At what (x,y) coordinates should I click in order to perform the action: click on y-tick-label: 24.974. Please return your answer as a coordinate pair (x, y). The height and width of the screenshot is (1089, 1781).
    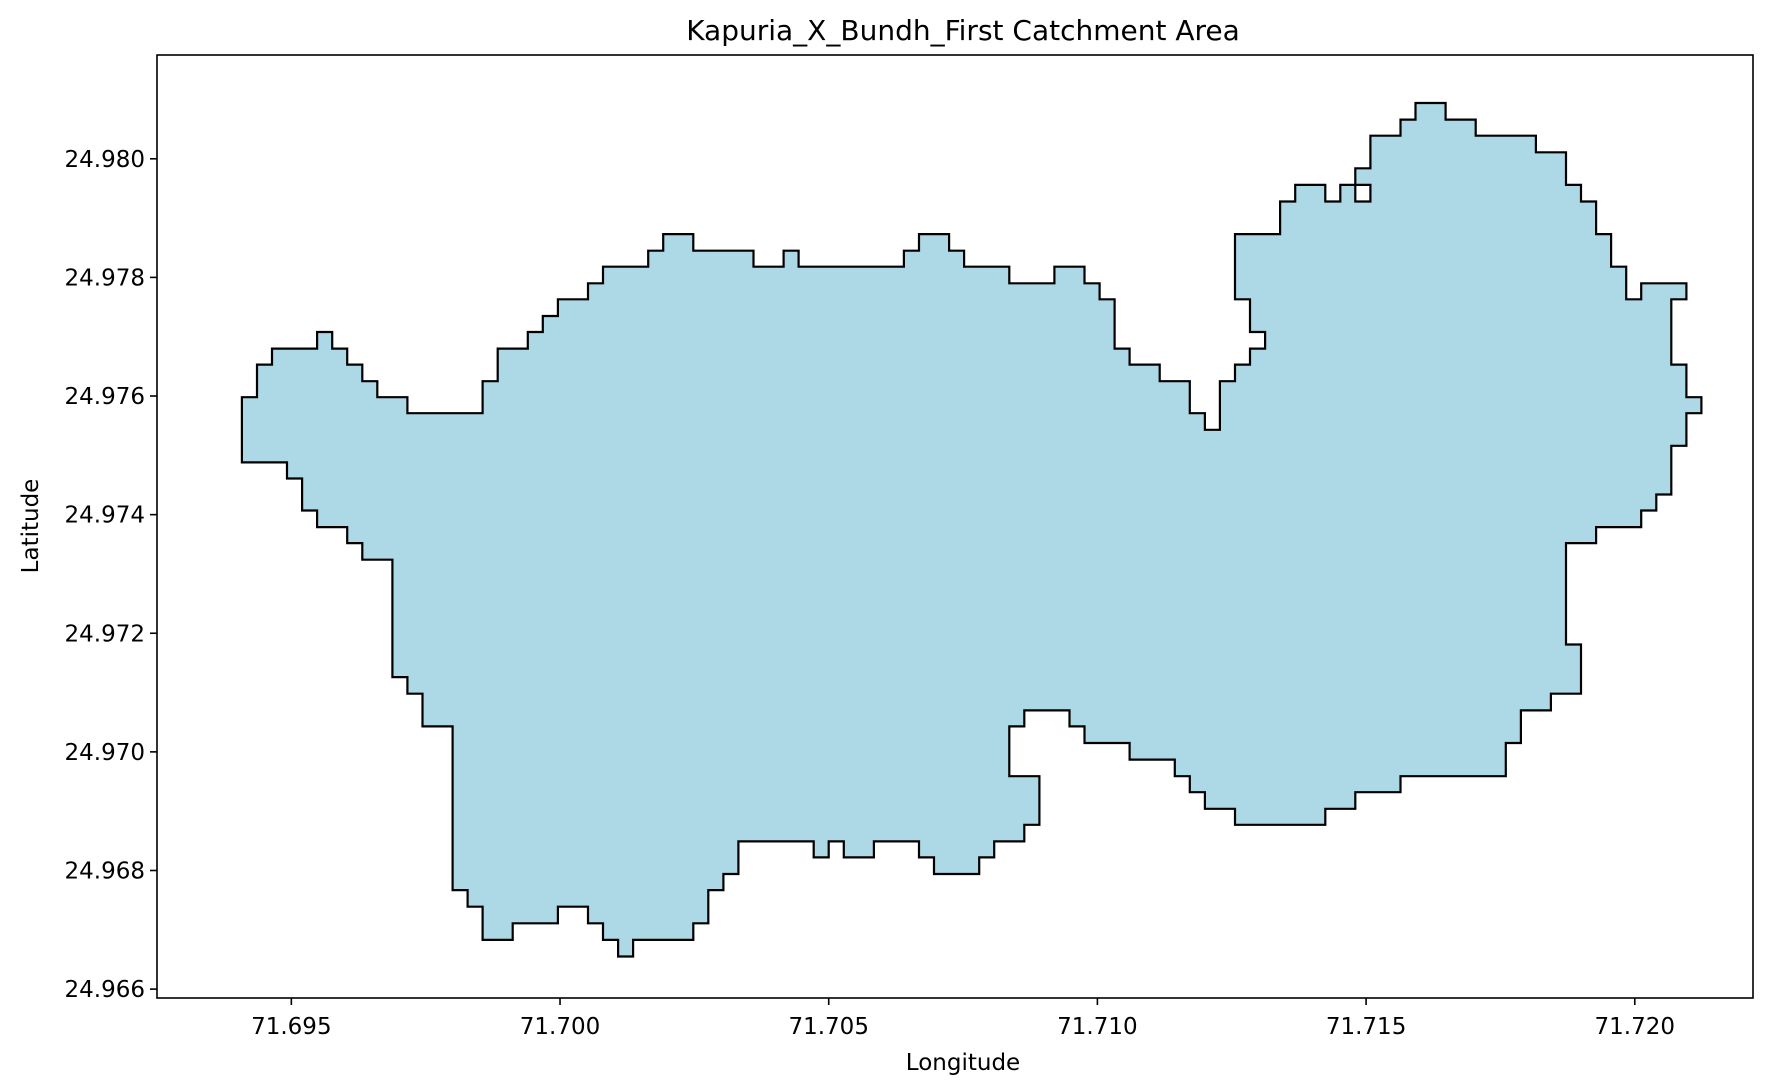
    Looking at the image, I should click on (105, 516).